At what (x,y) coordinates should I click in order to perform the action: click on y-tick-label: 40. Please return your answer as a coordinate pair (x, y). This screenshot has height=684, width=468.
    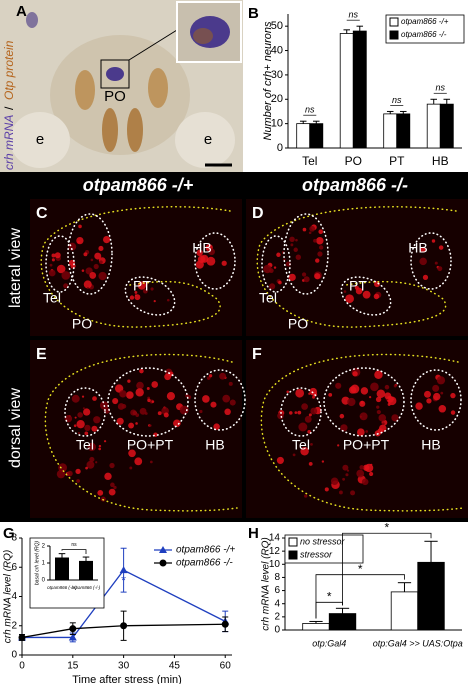
    Looking at the image, I should click on (277, 50).